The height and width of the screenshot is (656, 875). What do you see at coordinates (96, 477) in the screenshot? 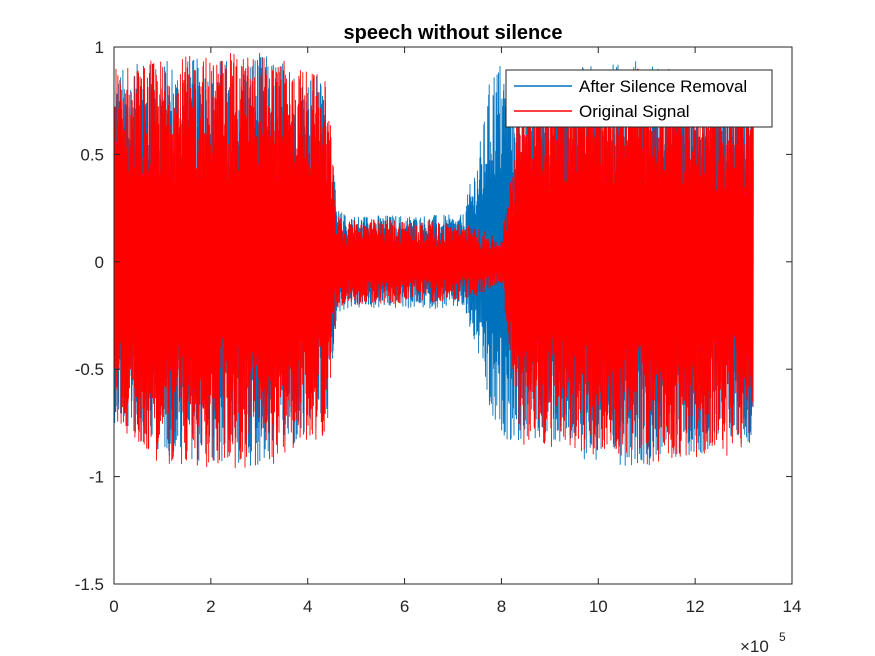
I see `y-tick-label: -1` at bounding box center [96, 477].